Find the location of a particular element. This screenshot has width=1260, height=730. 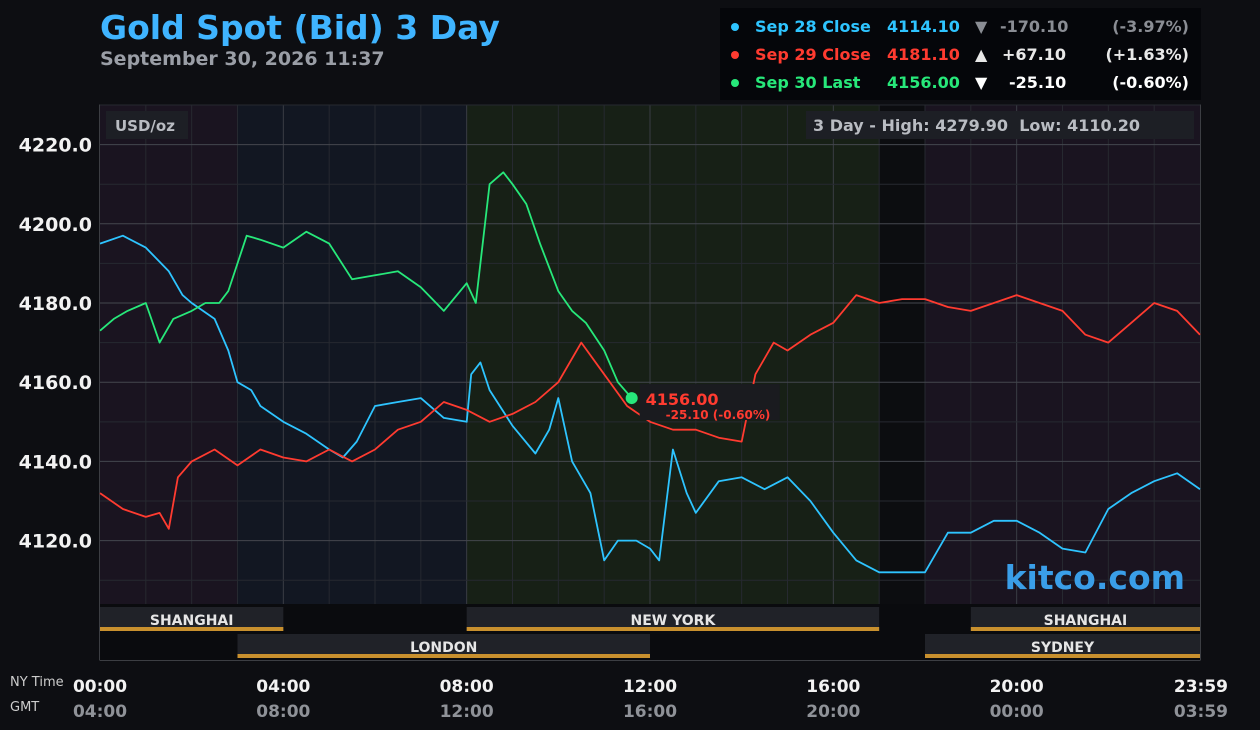

high-low-bg is located at coordinates (1000, 125).